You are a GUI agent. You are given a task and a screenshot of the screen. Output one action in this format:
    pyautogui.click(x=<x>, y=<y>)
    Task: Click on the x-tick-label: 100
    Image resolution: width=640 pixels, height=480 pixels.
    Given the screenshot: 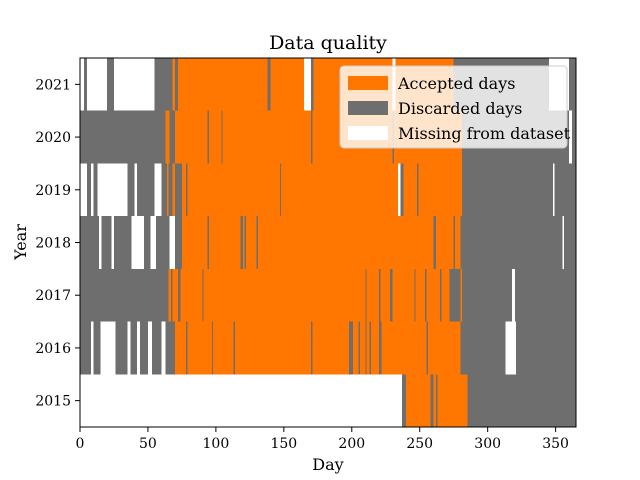 What is the action you would take?
    pyautogui.click(x=216, y=444)
    